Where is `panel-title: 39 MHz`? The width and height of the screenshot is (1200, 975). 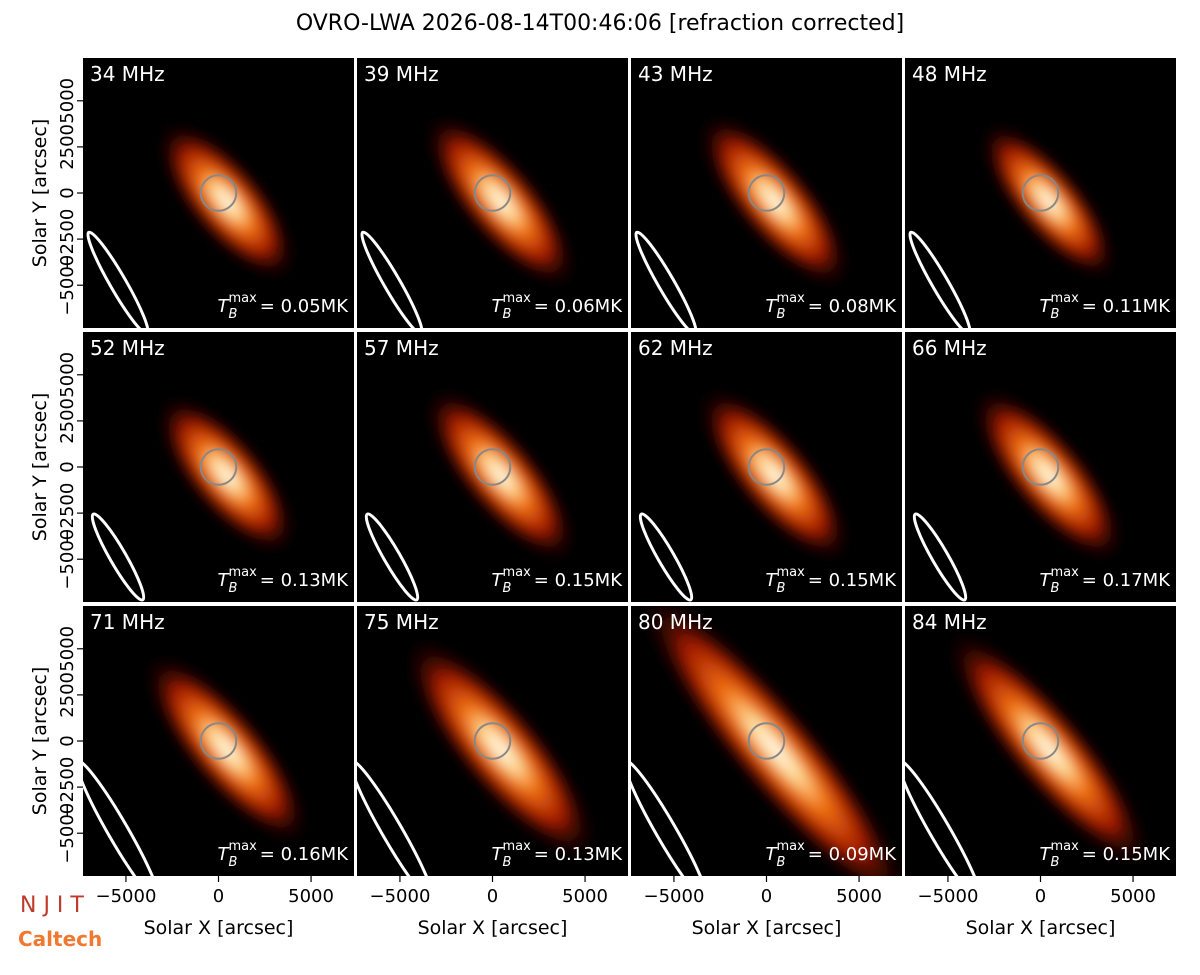 panel-title: 39 MHz is located at coordinates (401, 74).